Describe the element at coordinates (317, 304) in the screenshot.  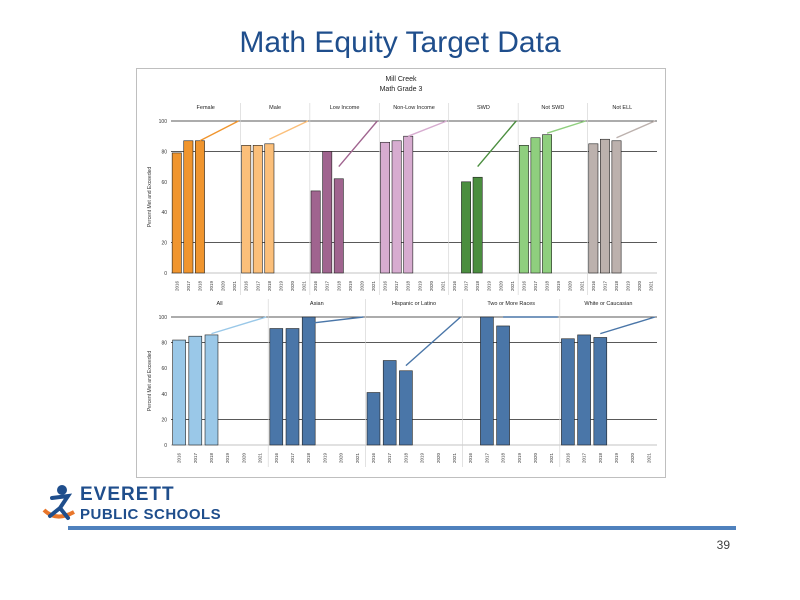
I see `series-label: Asian` at that location.